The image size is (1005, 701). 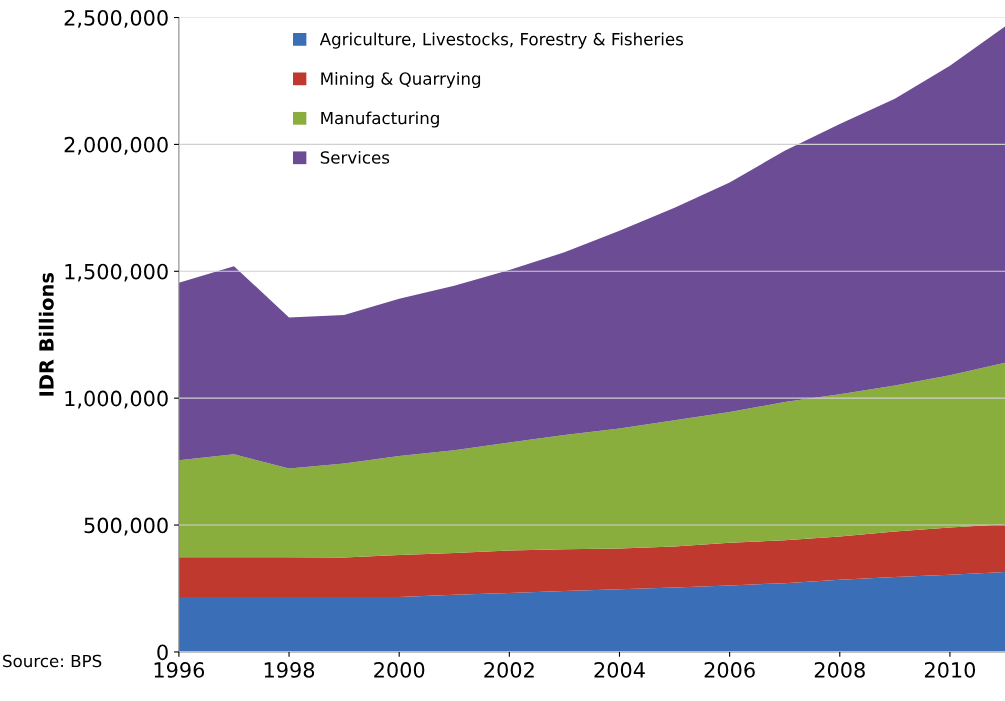 What do you see at coordinates (289, 670) in the screenshot?
I see `x-tick-label: 1998` at bounding box center [289, 670].